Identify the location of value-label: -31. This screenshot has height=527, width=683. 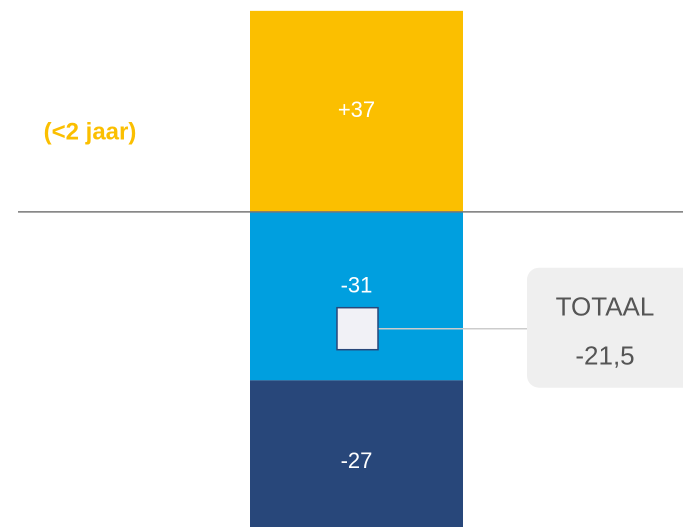
(357, 285).